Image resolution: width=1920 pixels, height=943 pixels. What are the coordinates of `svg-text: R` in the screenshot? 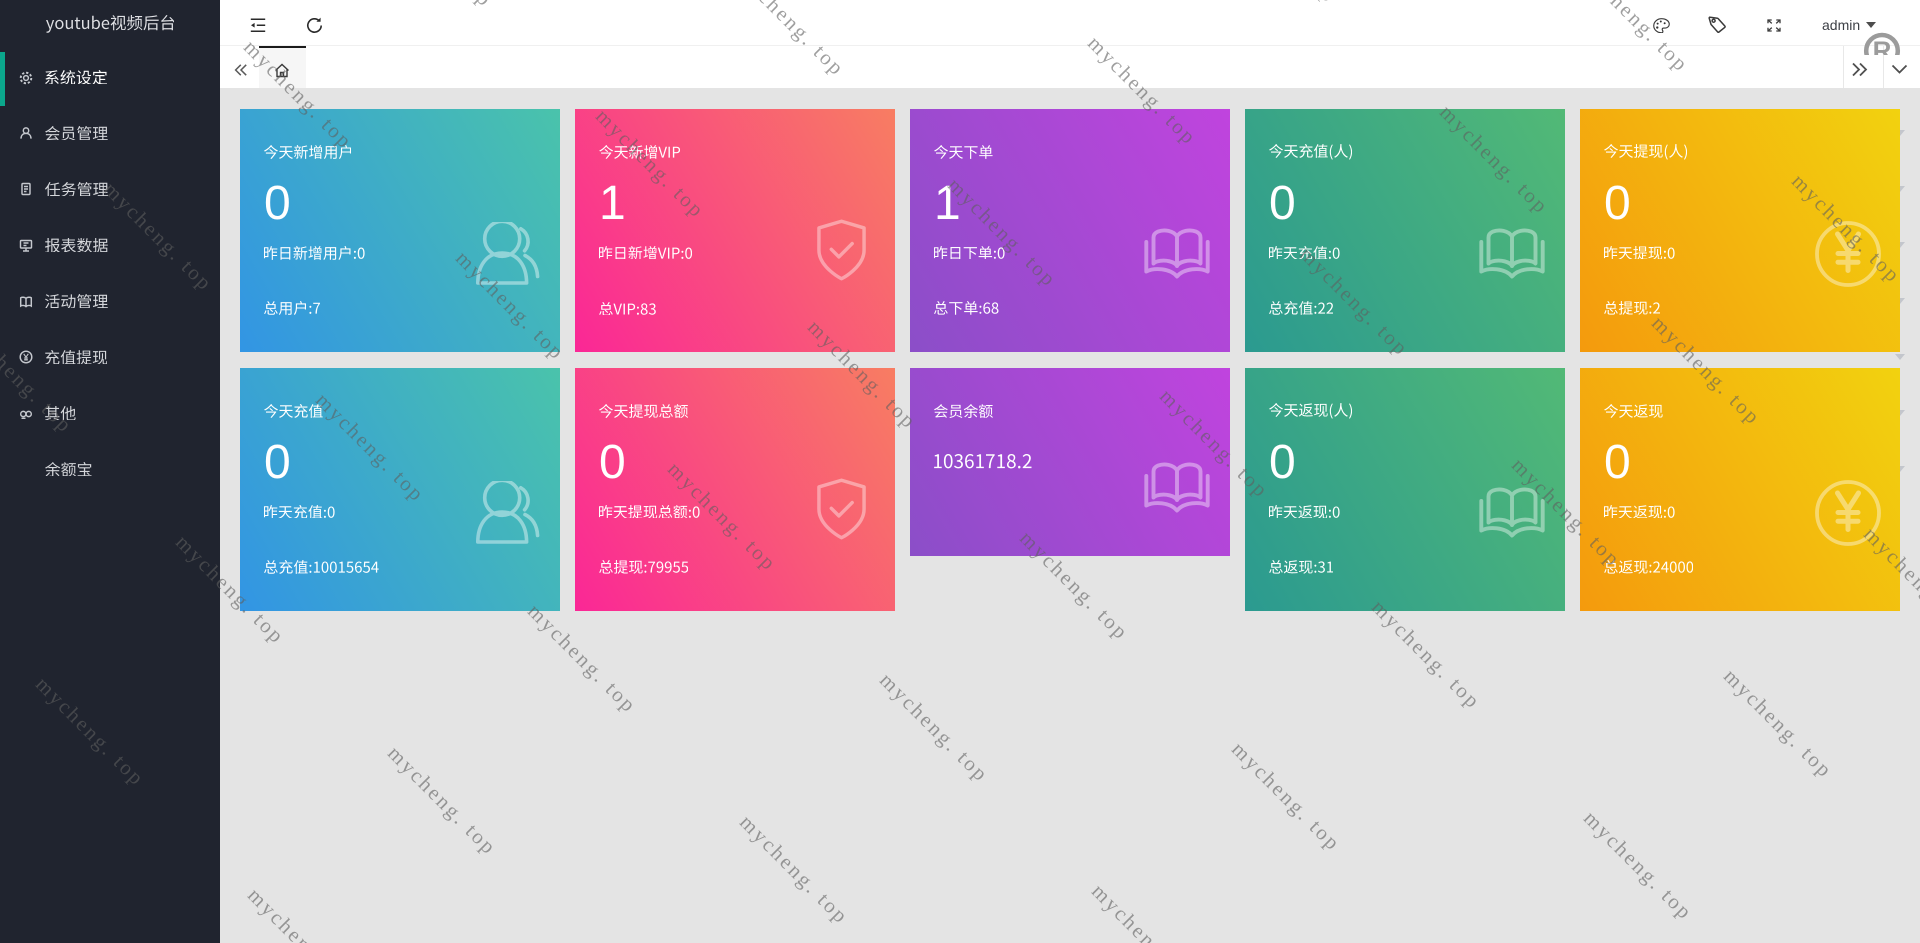 It's located at (1882, 45).